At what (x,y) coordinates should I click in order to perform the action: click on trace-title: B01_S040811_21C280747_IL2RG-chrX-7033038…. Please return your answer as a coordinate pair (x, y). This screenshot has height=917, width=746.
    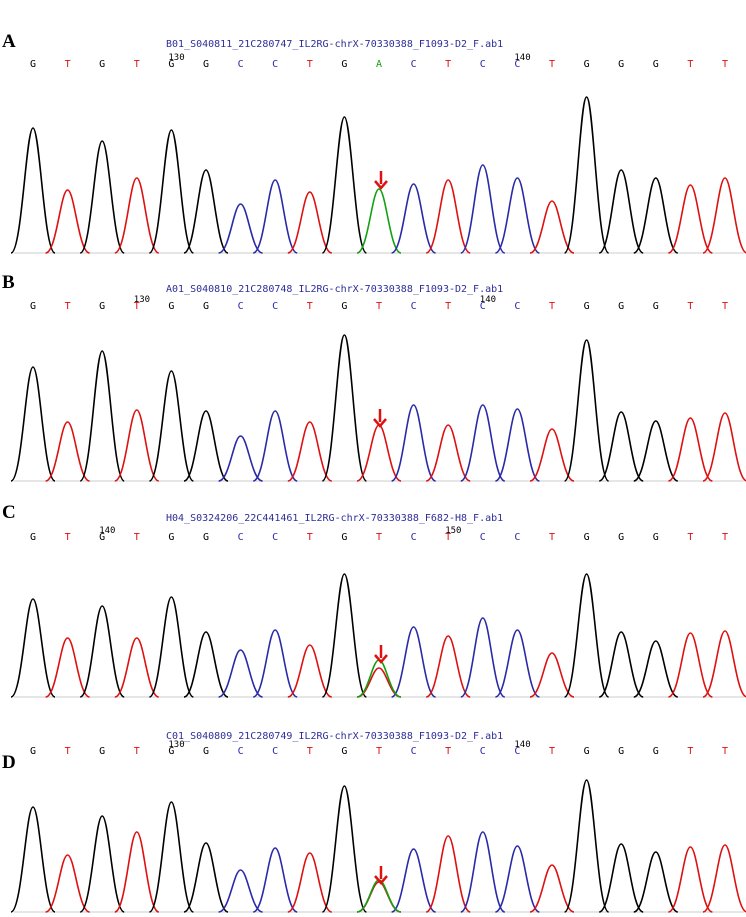
    Looking at the image, I should click on (334, 44).